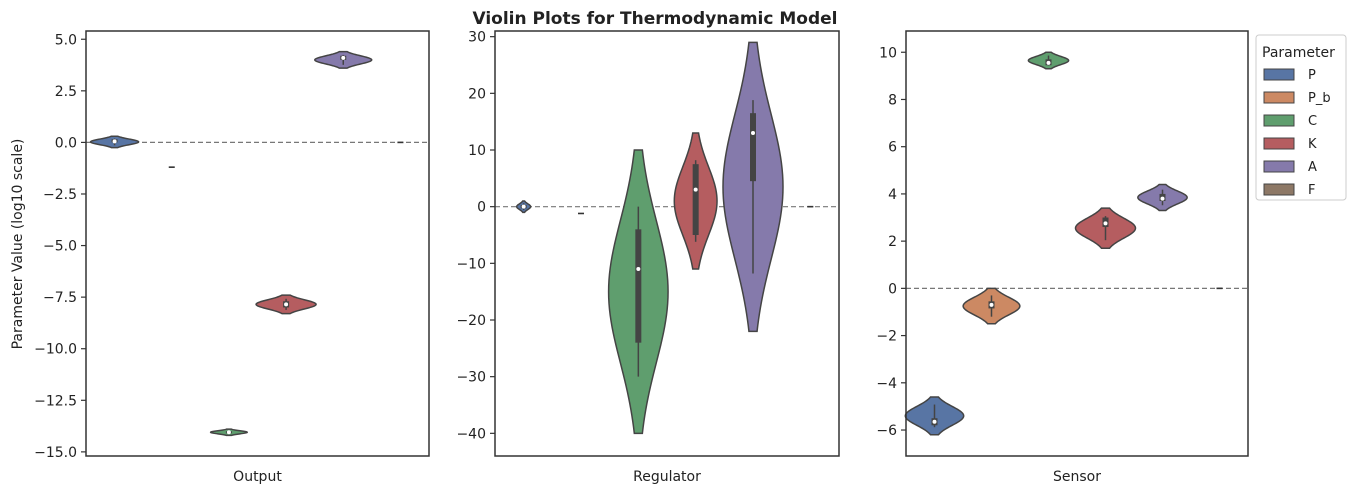 Image resolution: width=1356 pixels, height=494 pixels. I want to click on legend-swatch-P_b, so click(1279, 97).